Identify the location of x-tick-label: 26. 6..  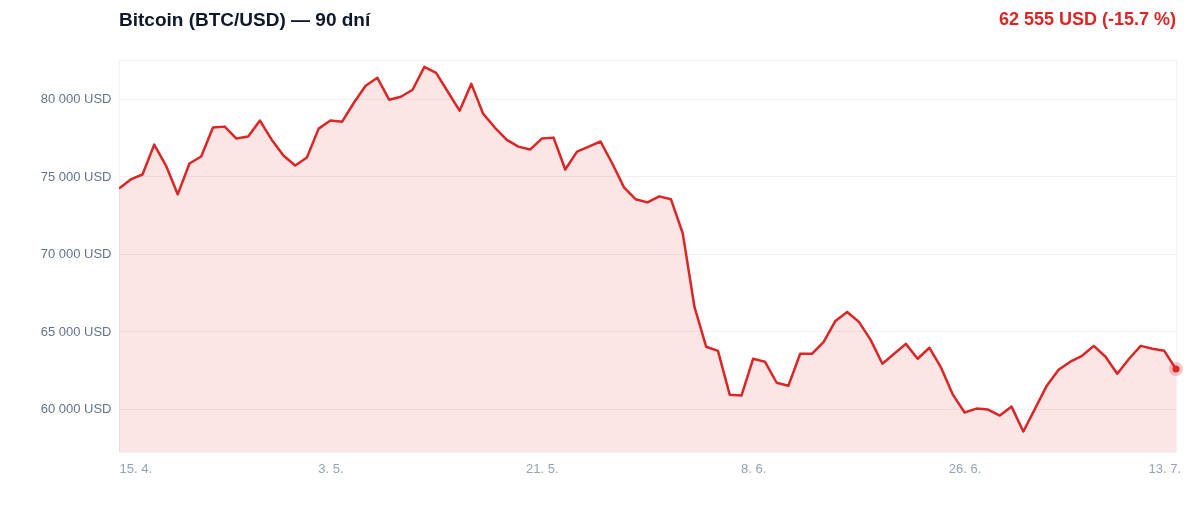
(965, 468).